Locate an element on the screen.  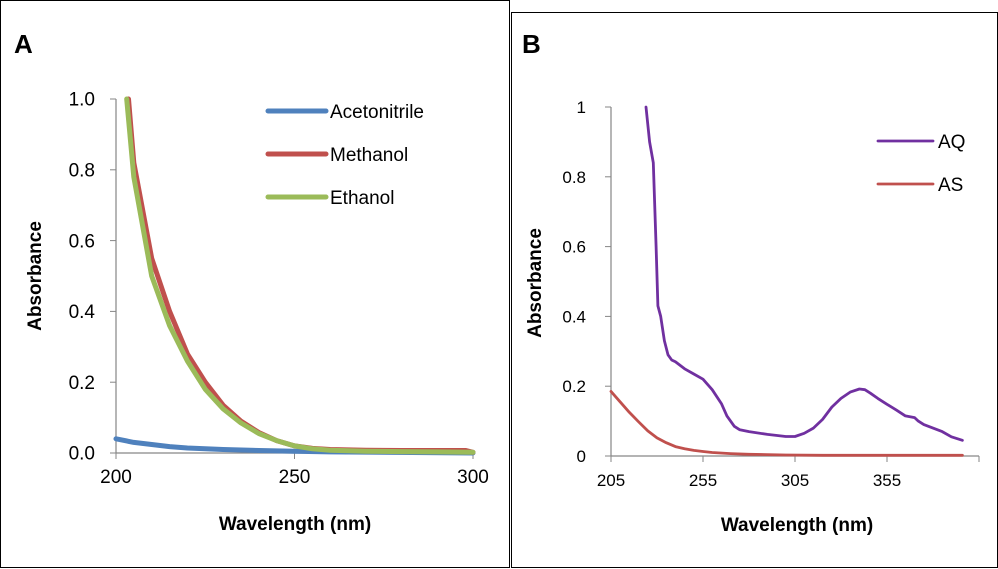
panel-b-legend-label-aq: AQ is located at coordinates (951, 142).